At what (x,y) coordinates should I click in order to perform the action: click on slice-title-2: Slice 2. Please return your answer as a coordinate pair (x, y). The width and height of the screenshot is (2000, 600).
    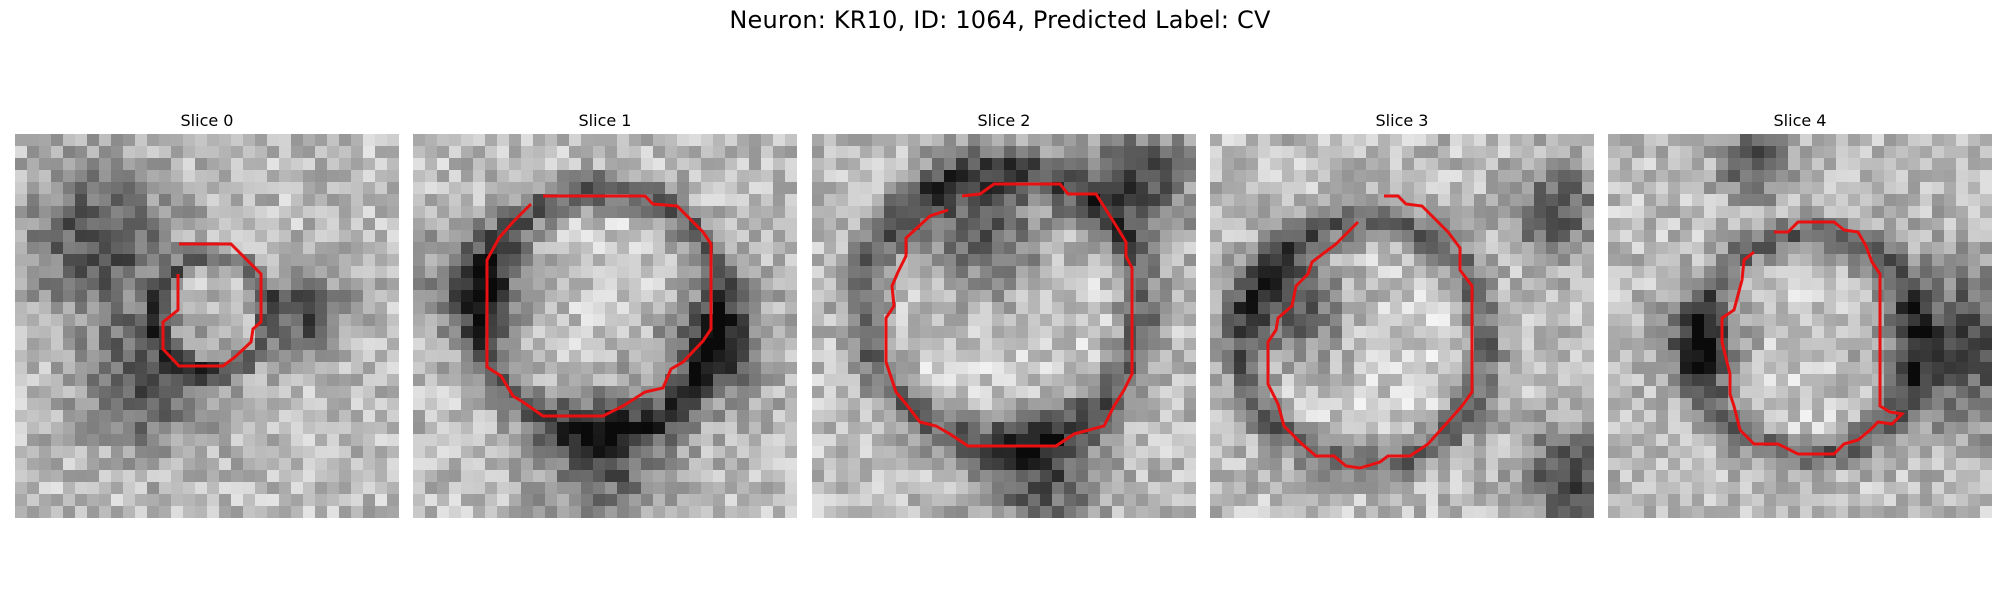
    Looking at the image, I should click on (1004, 120).